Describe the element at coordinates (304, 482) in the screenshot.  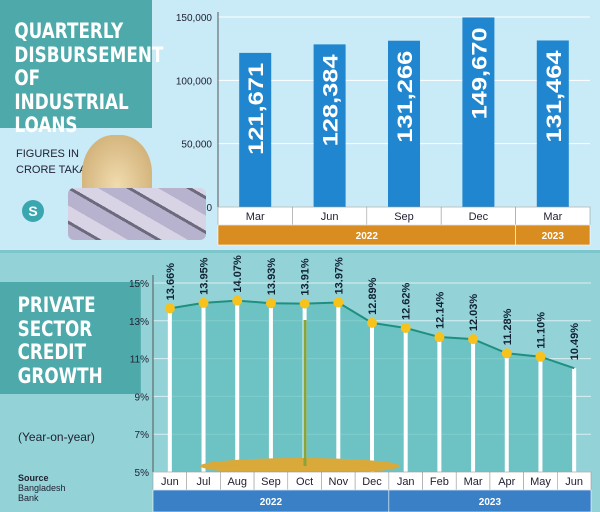
I see `x-tick-label: Oct` at that location.